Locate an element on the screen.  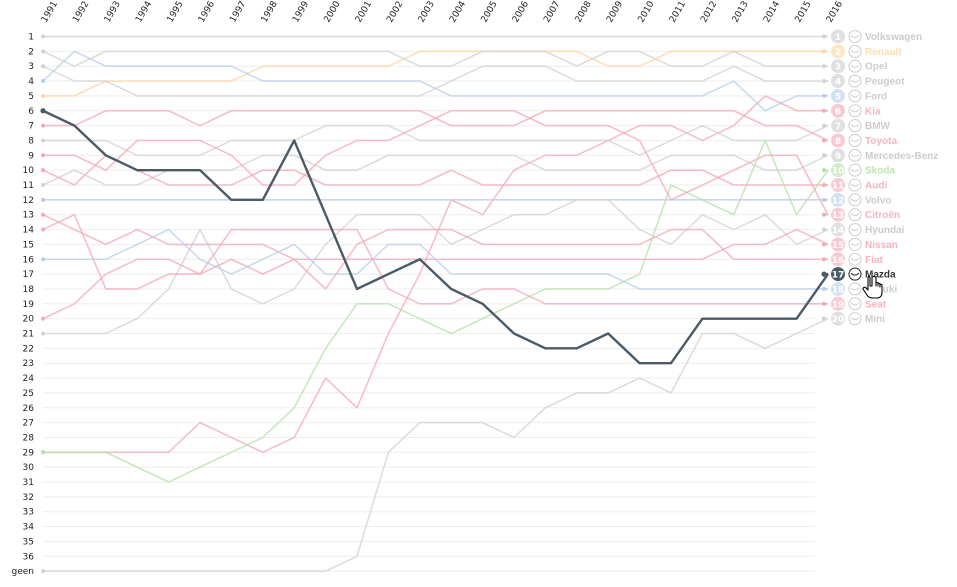
legend-brand-name: Skoda is located at coordinates (880, 171).